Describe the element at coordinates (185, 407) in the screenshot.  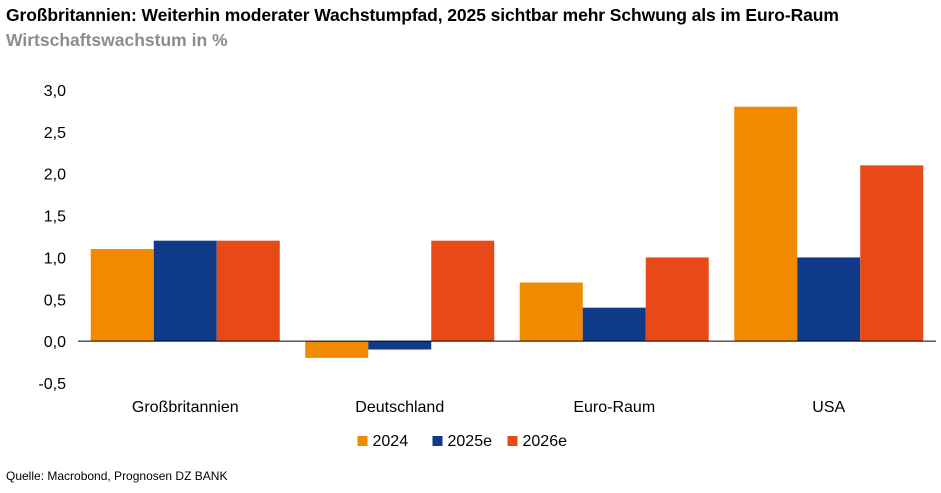
I see `x-category-label: Großbritannien` at that location.